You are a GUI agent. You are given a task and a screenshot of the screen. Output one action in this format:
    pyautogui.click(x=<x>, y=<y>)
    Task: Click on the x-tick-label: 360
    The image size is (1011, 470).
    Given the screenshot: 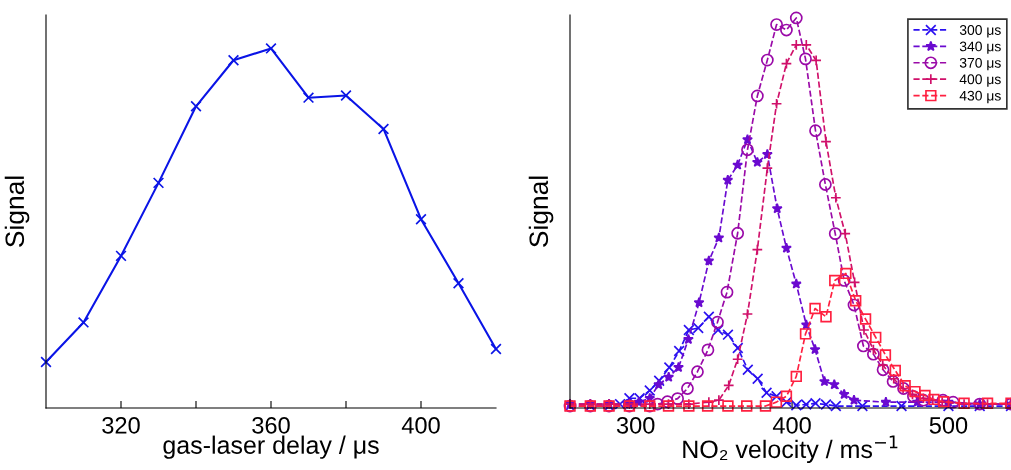 What is the action you would take?
    pyautogui.click(x=271, y=425)
    